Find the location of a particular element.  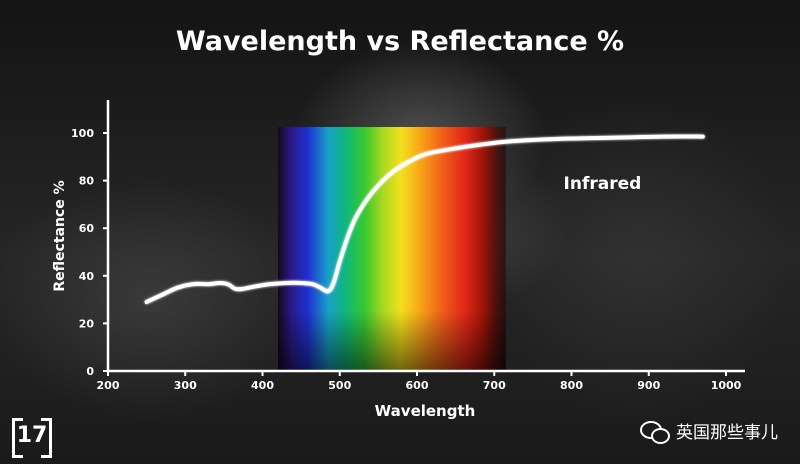

x-axis-label: Wavelength is located at coordinates (425, 411).